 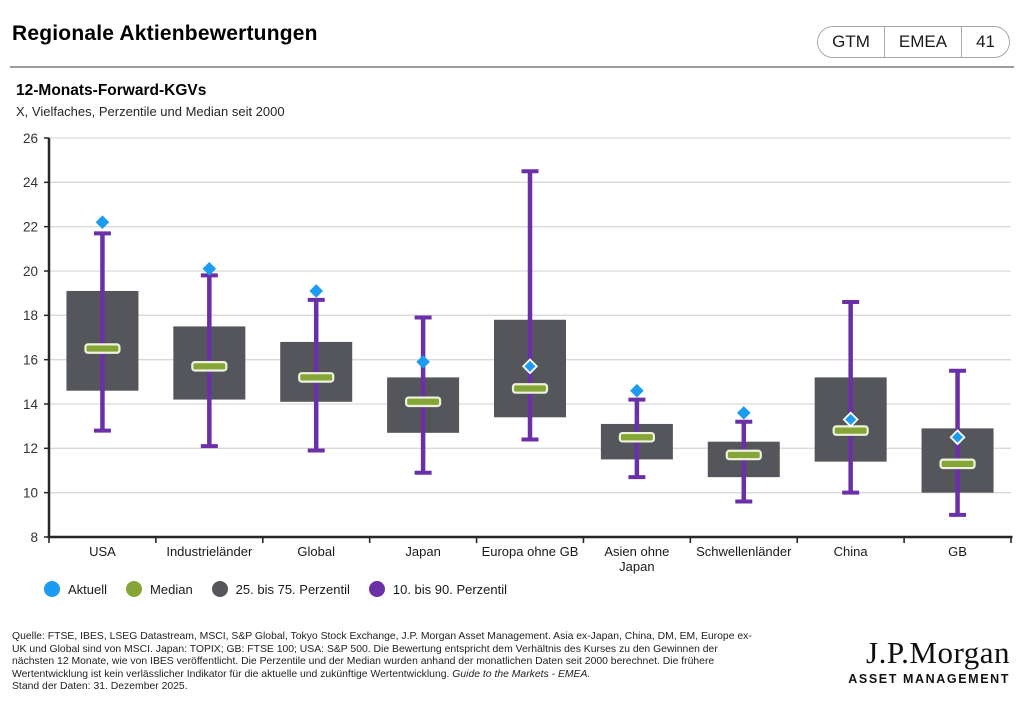 I want to click on gtm-reference: Guide to the Markets - EMEA., so click(x=521, y=674).